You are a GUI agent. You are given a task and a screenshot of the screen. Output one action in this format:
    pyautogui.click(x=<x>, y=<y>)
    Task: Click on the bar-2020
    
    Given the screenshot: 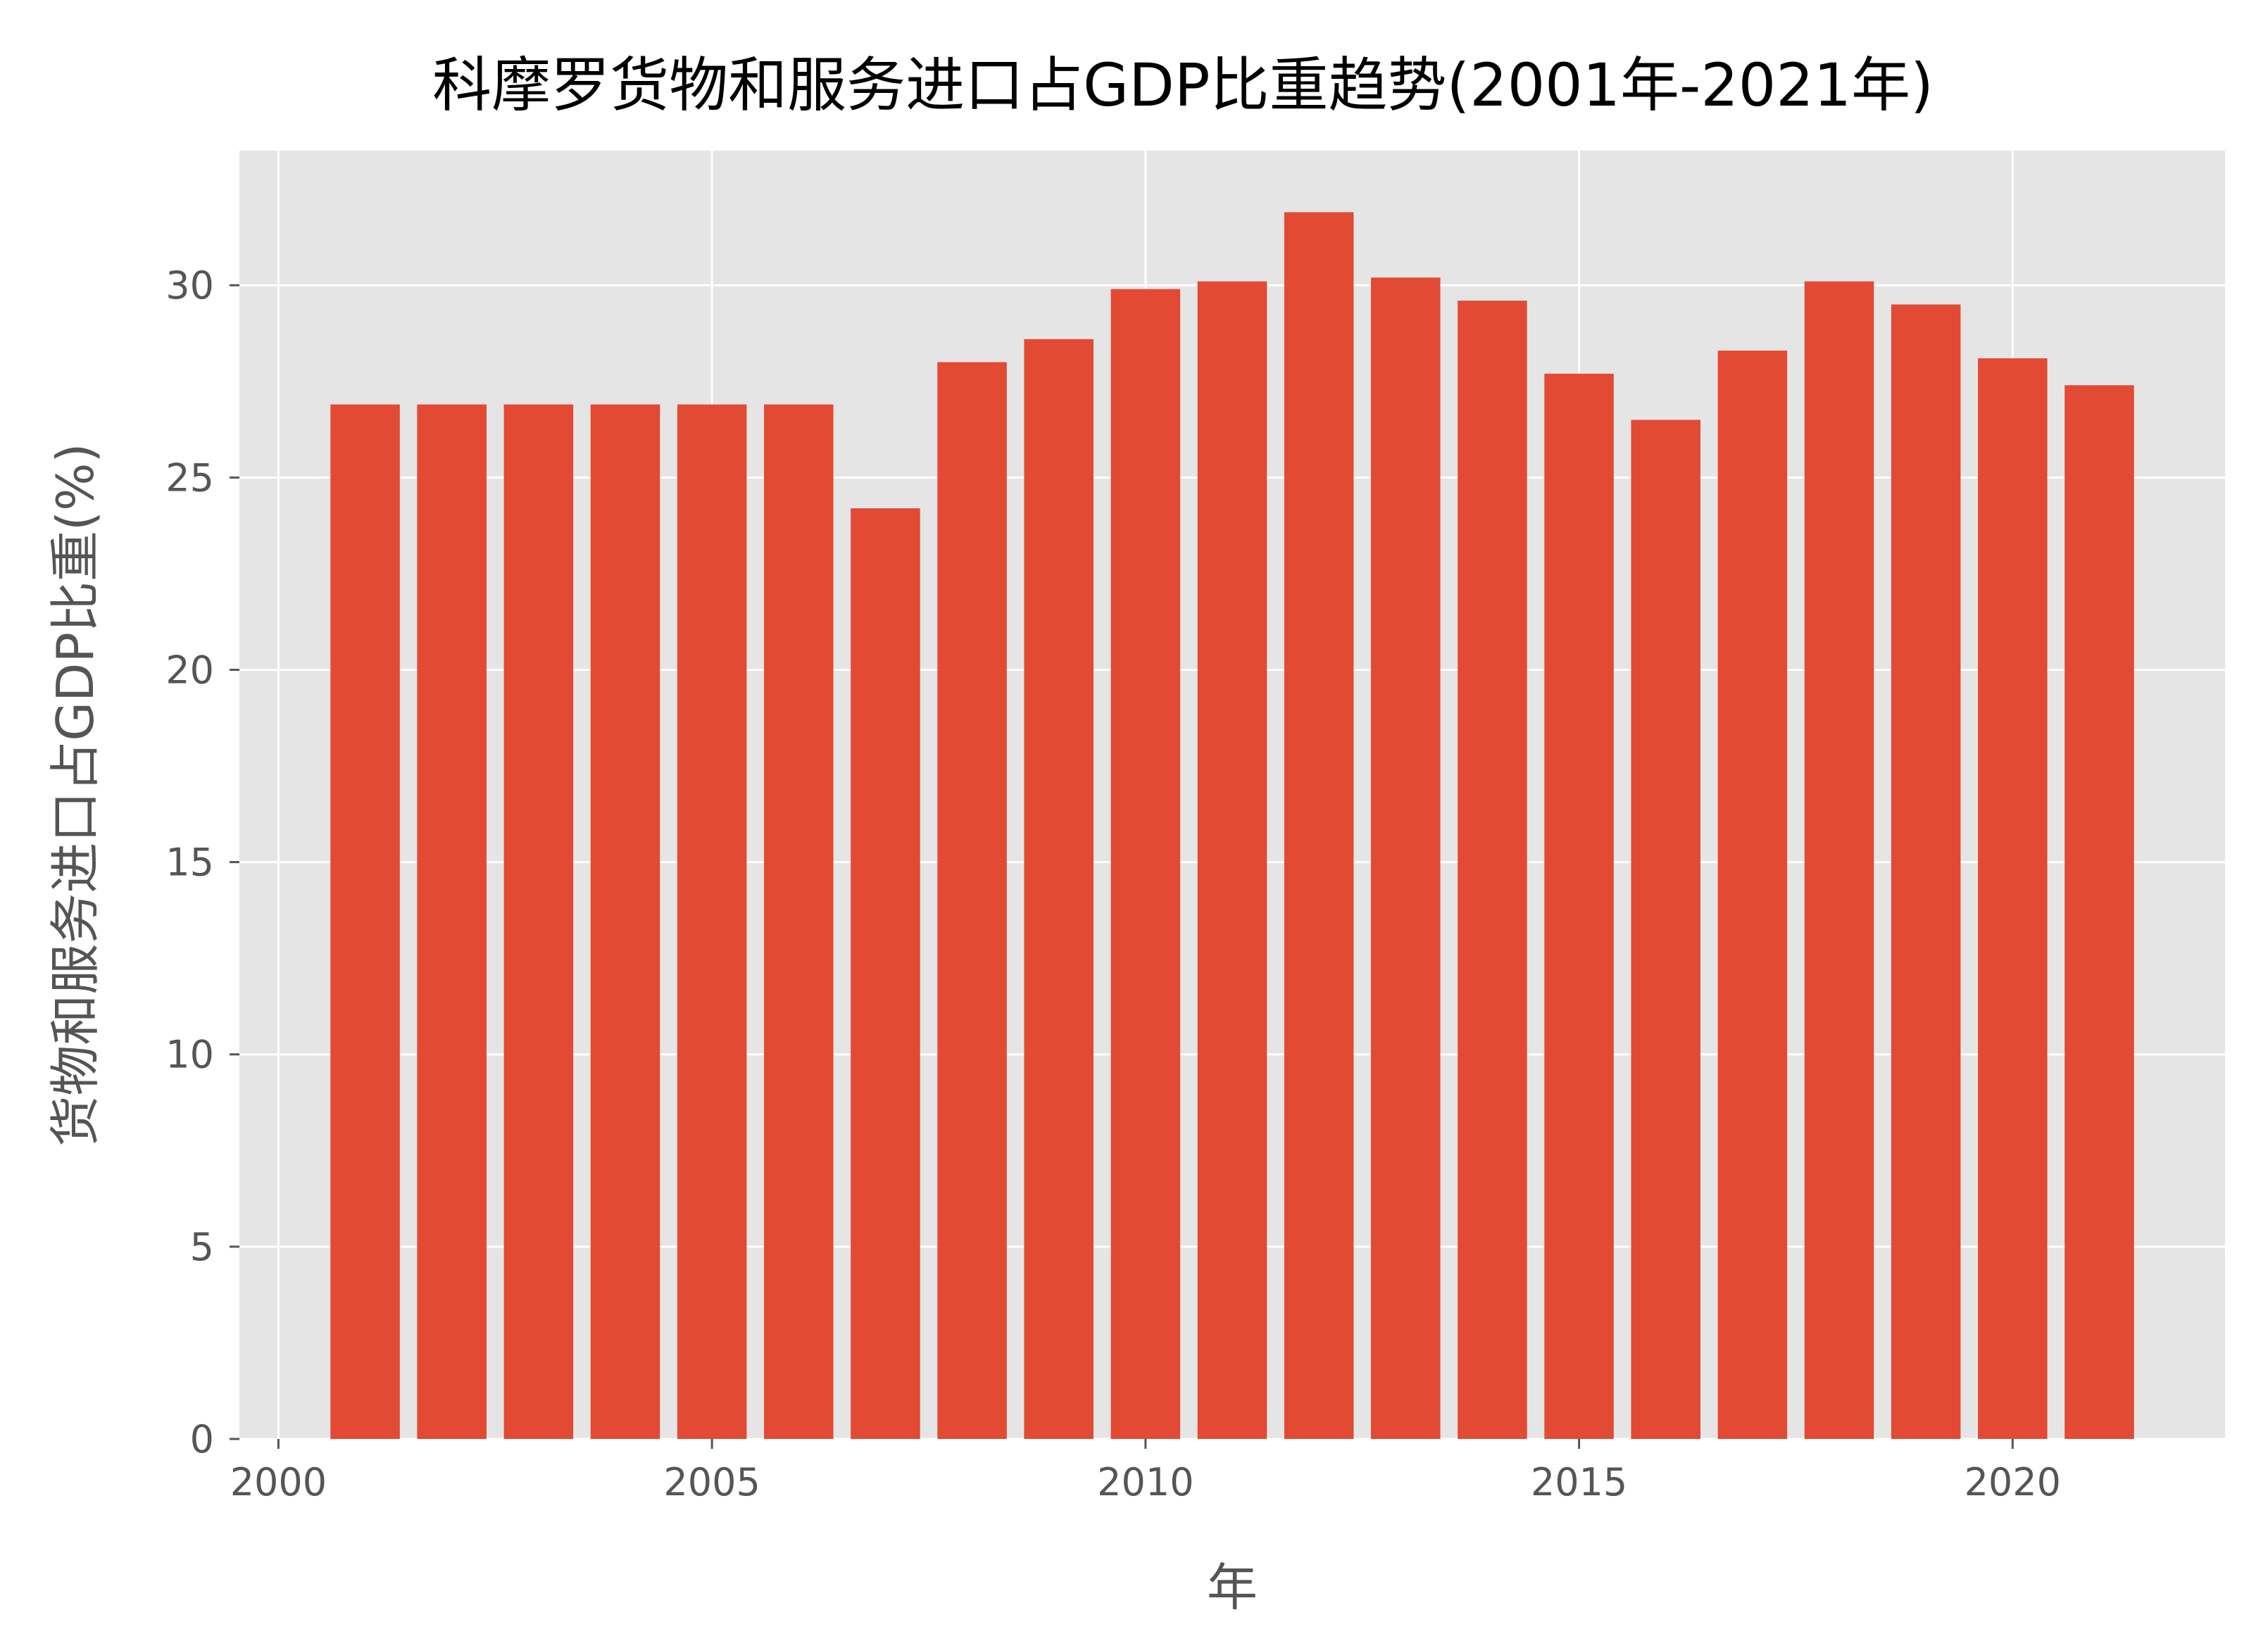 What is the action you would take?
    pyautogui.click(x=2013, y=898)
    